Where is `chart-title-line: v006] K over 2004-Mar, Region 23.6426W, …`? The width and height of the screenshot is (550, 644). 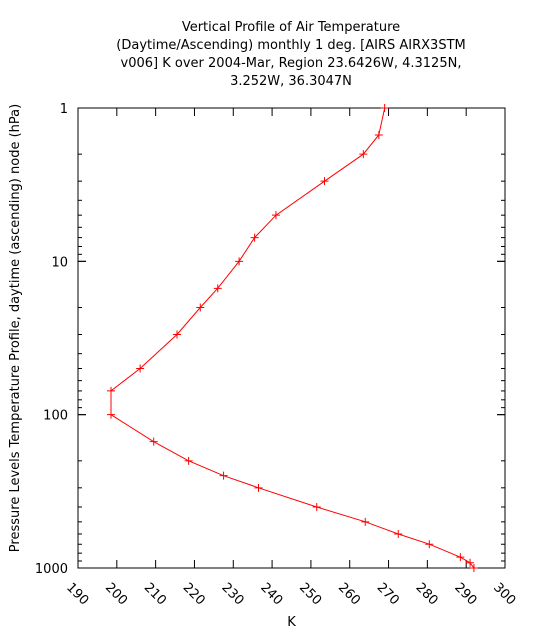 chart-title-line: v006] K over 2004-Mar, Region 23.6426W, … is located at coordinates (291, 63).